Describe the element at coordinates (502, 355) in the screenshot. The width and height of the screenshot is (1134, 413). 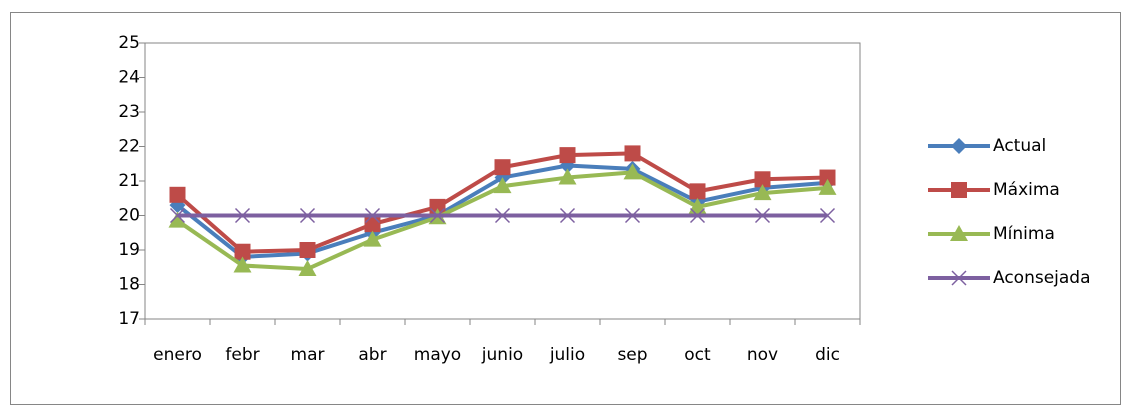
I see `x-tick-label: junio` at that location.